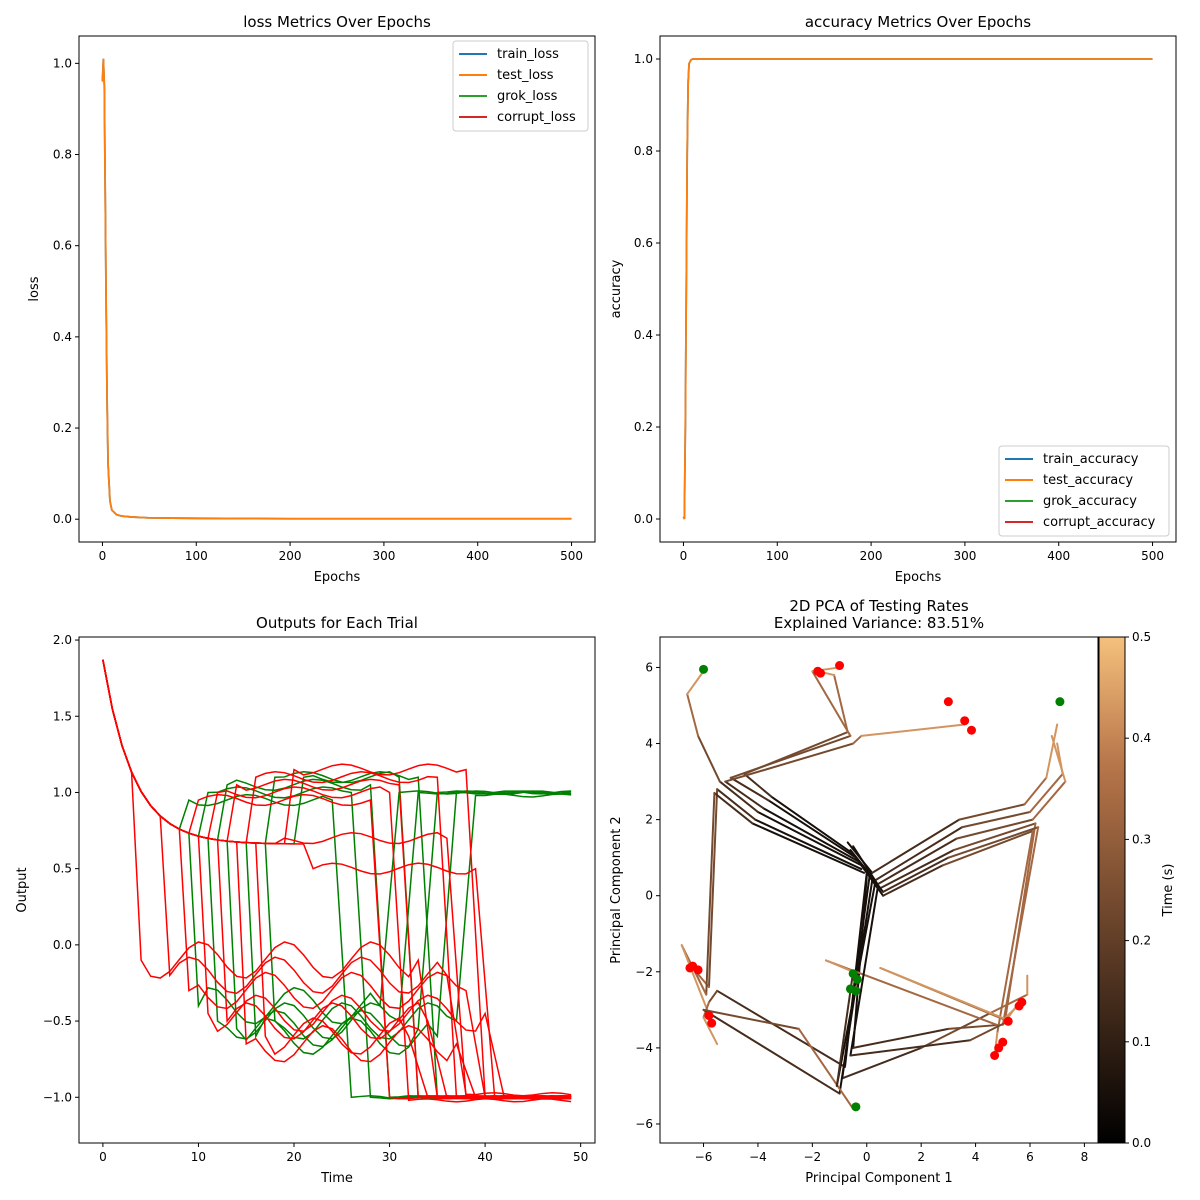 The height and width of the screenshot is (1200, 1200). What do you see at coordinates (1141, 941) in the screenshot?
I see `colorbar-tick-label: 0.2` at bounding box center [1141, 941].